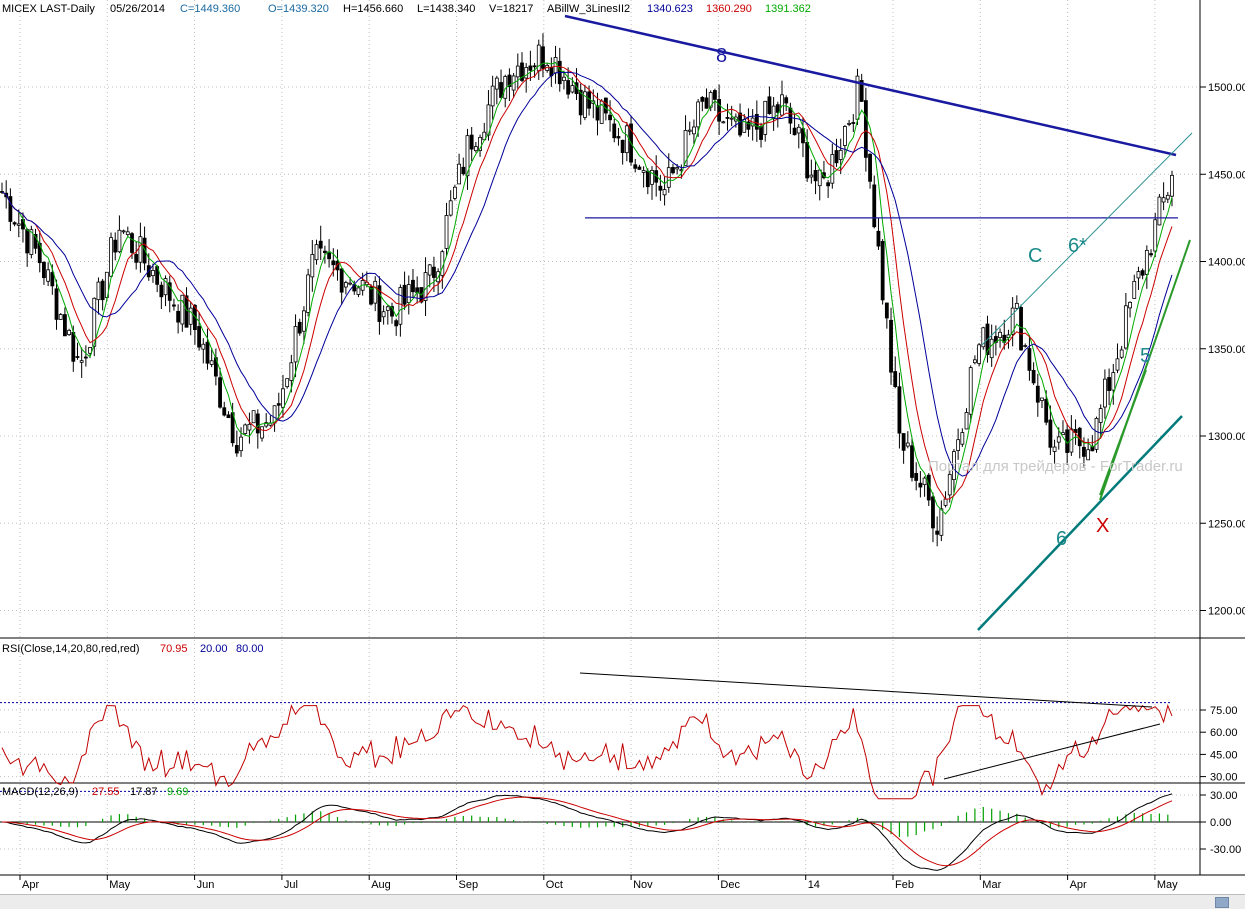 This screenshot has width=1245, height=914. Describe the element at coordinates (446, 9) in the screenshot. I see `low-label: L=1438.340` at that location.